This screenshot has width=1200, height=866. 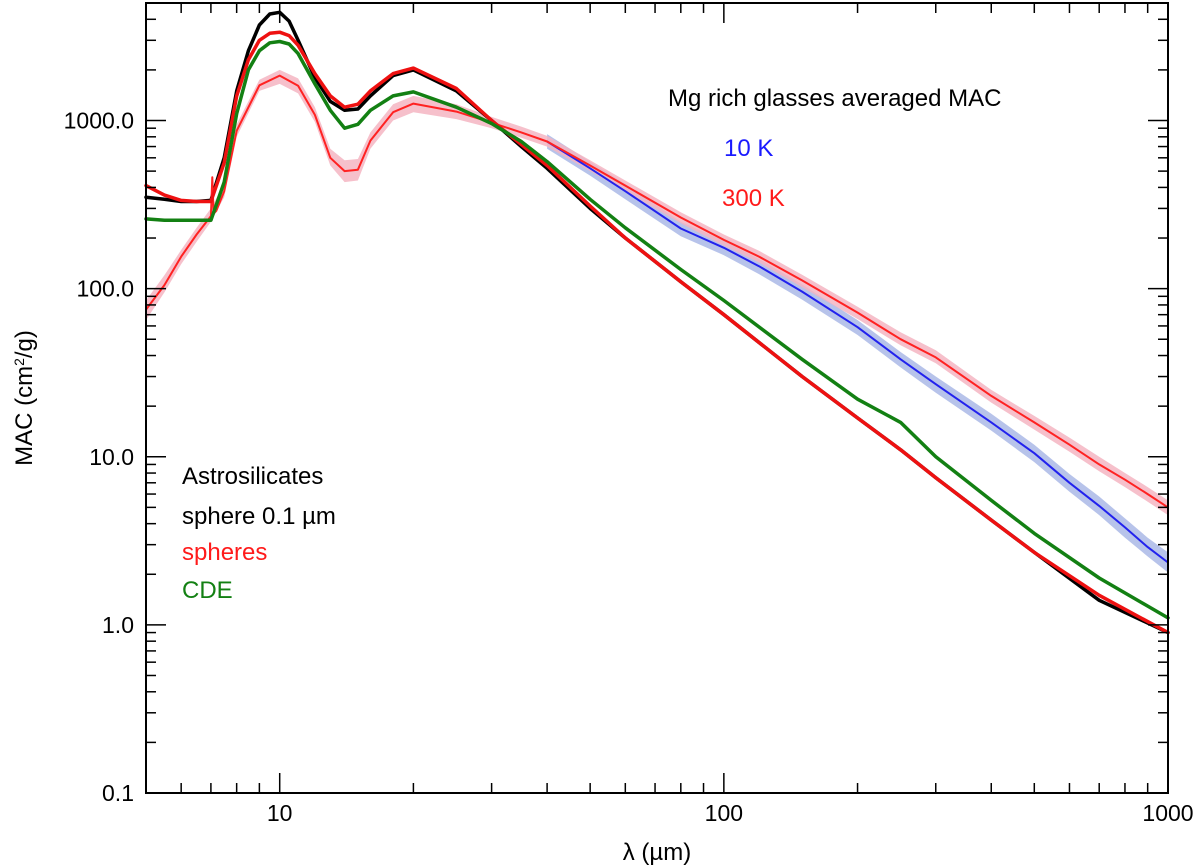 What do you see at coordinates (259, 516) in the screenshot?
I see `legend-sphere-size: sphere 0.1 µm` at bounding box center [259, 516].